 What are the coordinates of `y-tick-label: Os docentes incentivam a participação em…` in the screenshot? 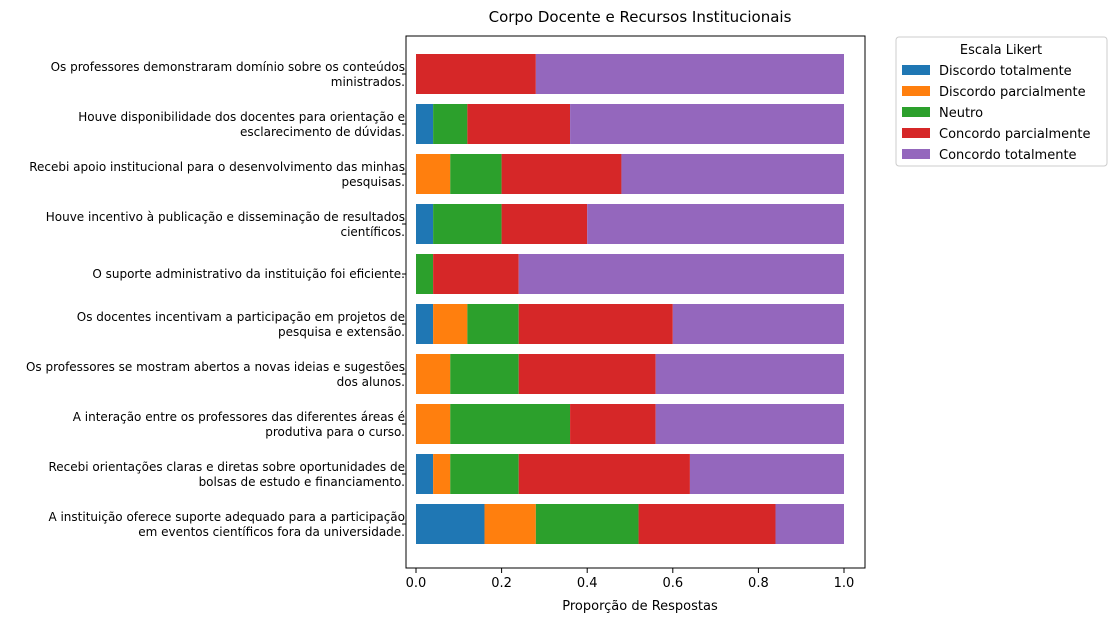 It's located at (241, 317).